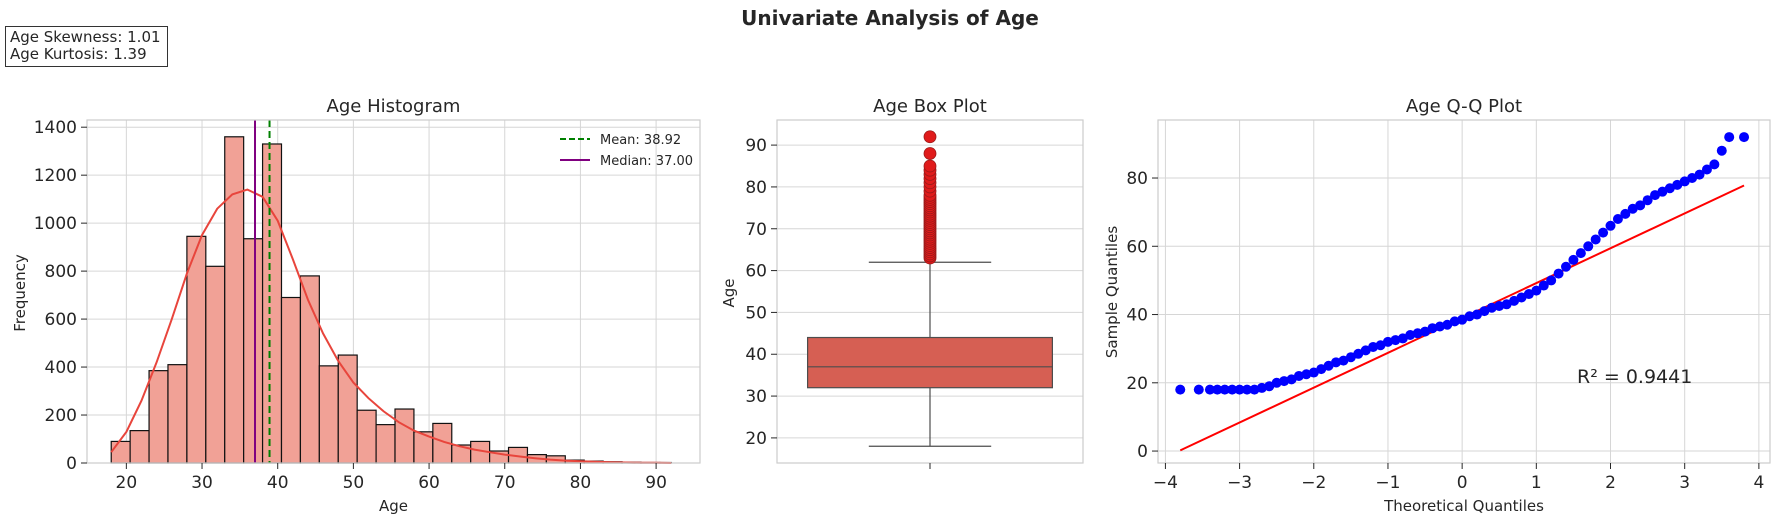  Describe the element at coordinates (1137, 179) in the screenshot. I see `qq-ytick-label: 80` at that location.